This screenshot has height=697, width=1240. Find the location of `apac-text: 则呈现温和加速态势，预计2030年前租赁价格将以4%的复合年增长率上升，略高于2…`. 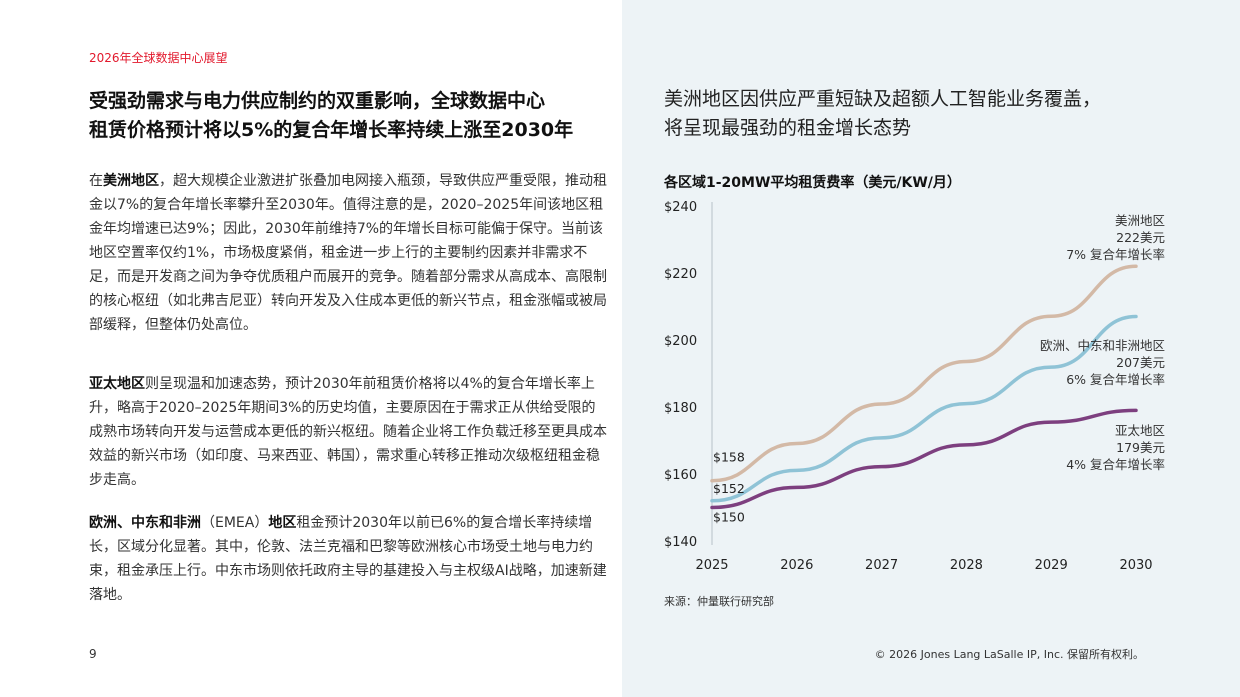

apac-text: 则呈现温和加速态势，预计2030年前租赁价格将以4%的复合年增长率上升，略高于2… is located at coordinates (348, 432).